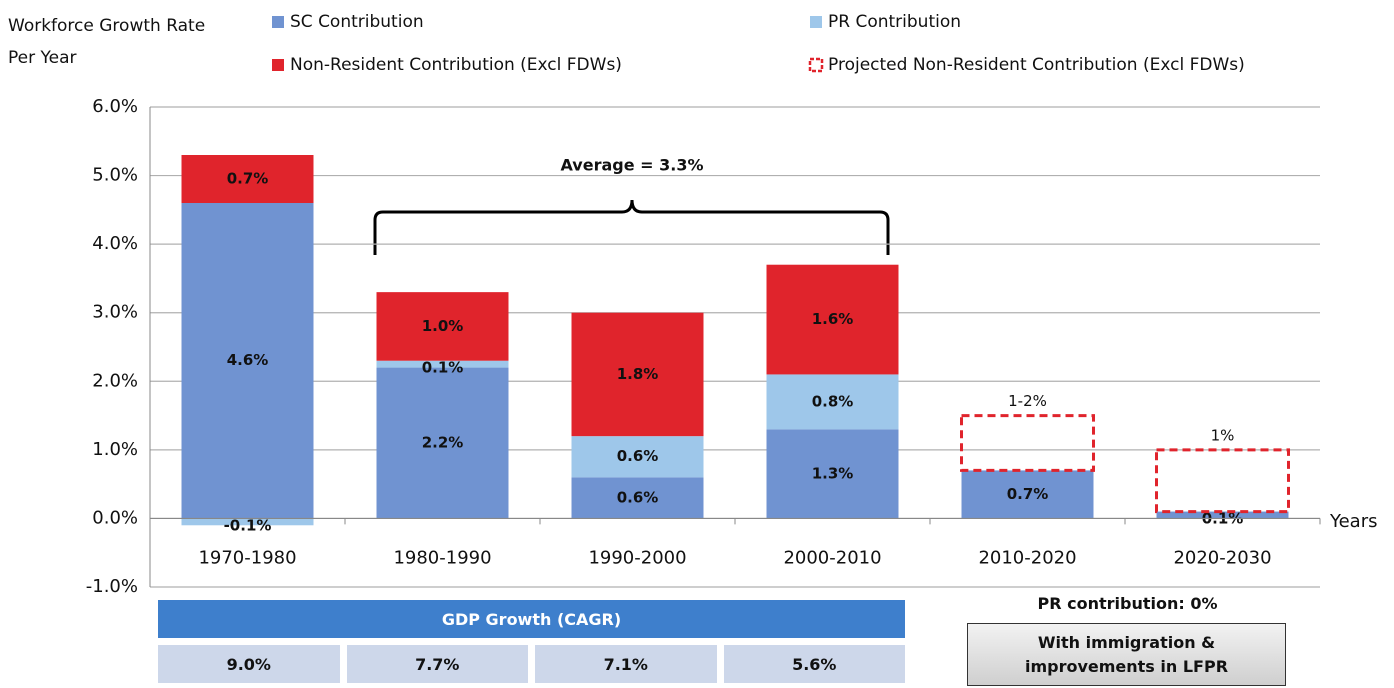 This screenshot has height=688, width=1394. What do you see at coordinates (115, 175) in the screenshot?
I see `y-tick-label: 5.0%` at bounding box center [115, 175].